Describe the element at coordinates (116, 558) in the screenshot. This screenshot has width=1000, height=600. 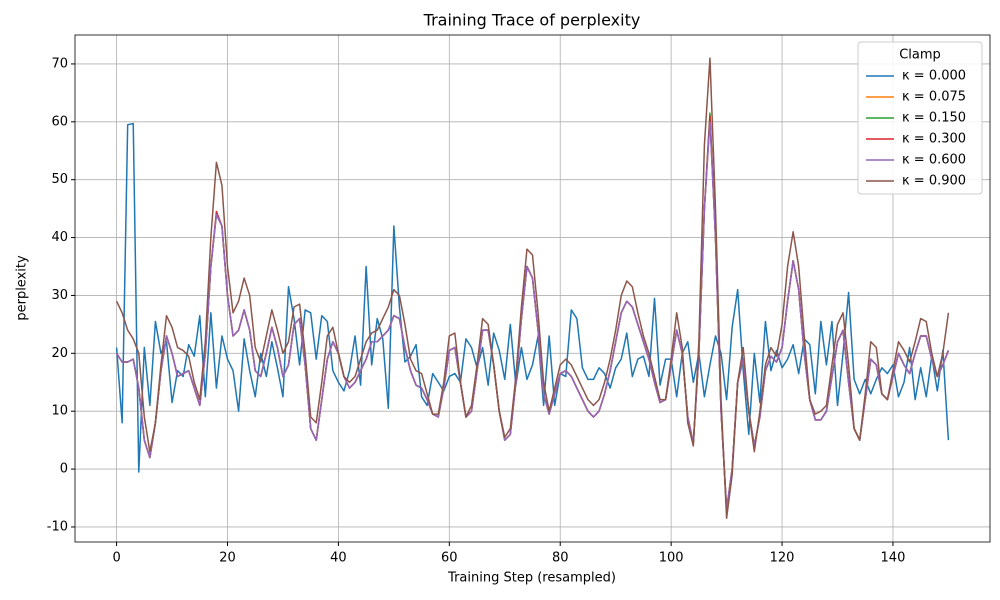
I see `x-tick-label: 0` at that location.